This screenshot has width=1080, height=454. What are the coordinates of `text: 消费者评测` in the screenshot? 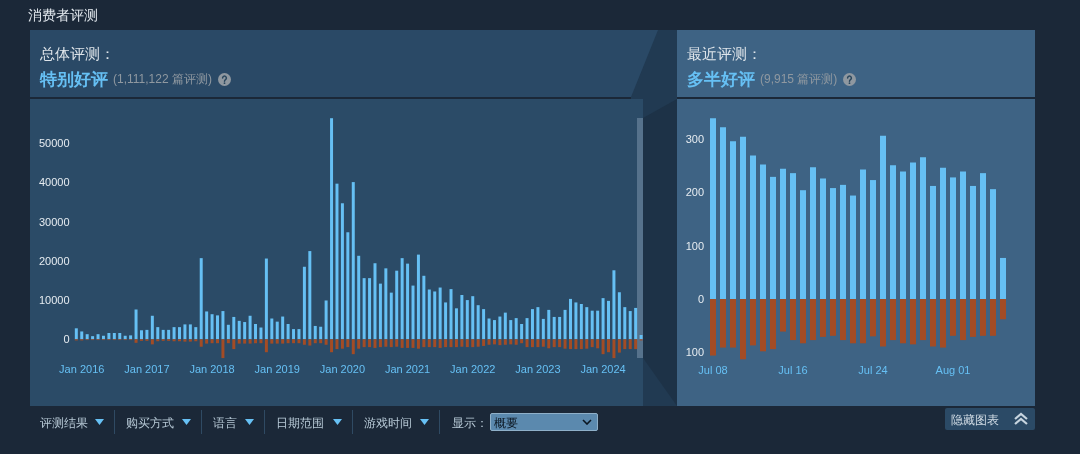 It's located at (63, 16).